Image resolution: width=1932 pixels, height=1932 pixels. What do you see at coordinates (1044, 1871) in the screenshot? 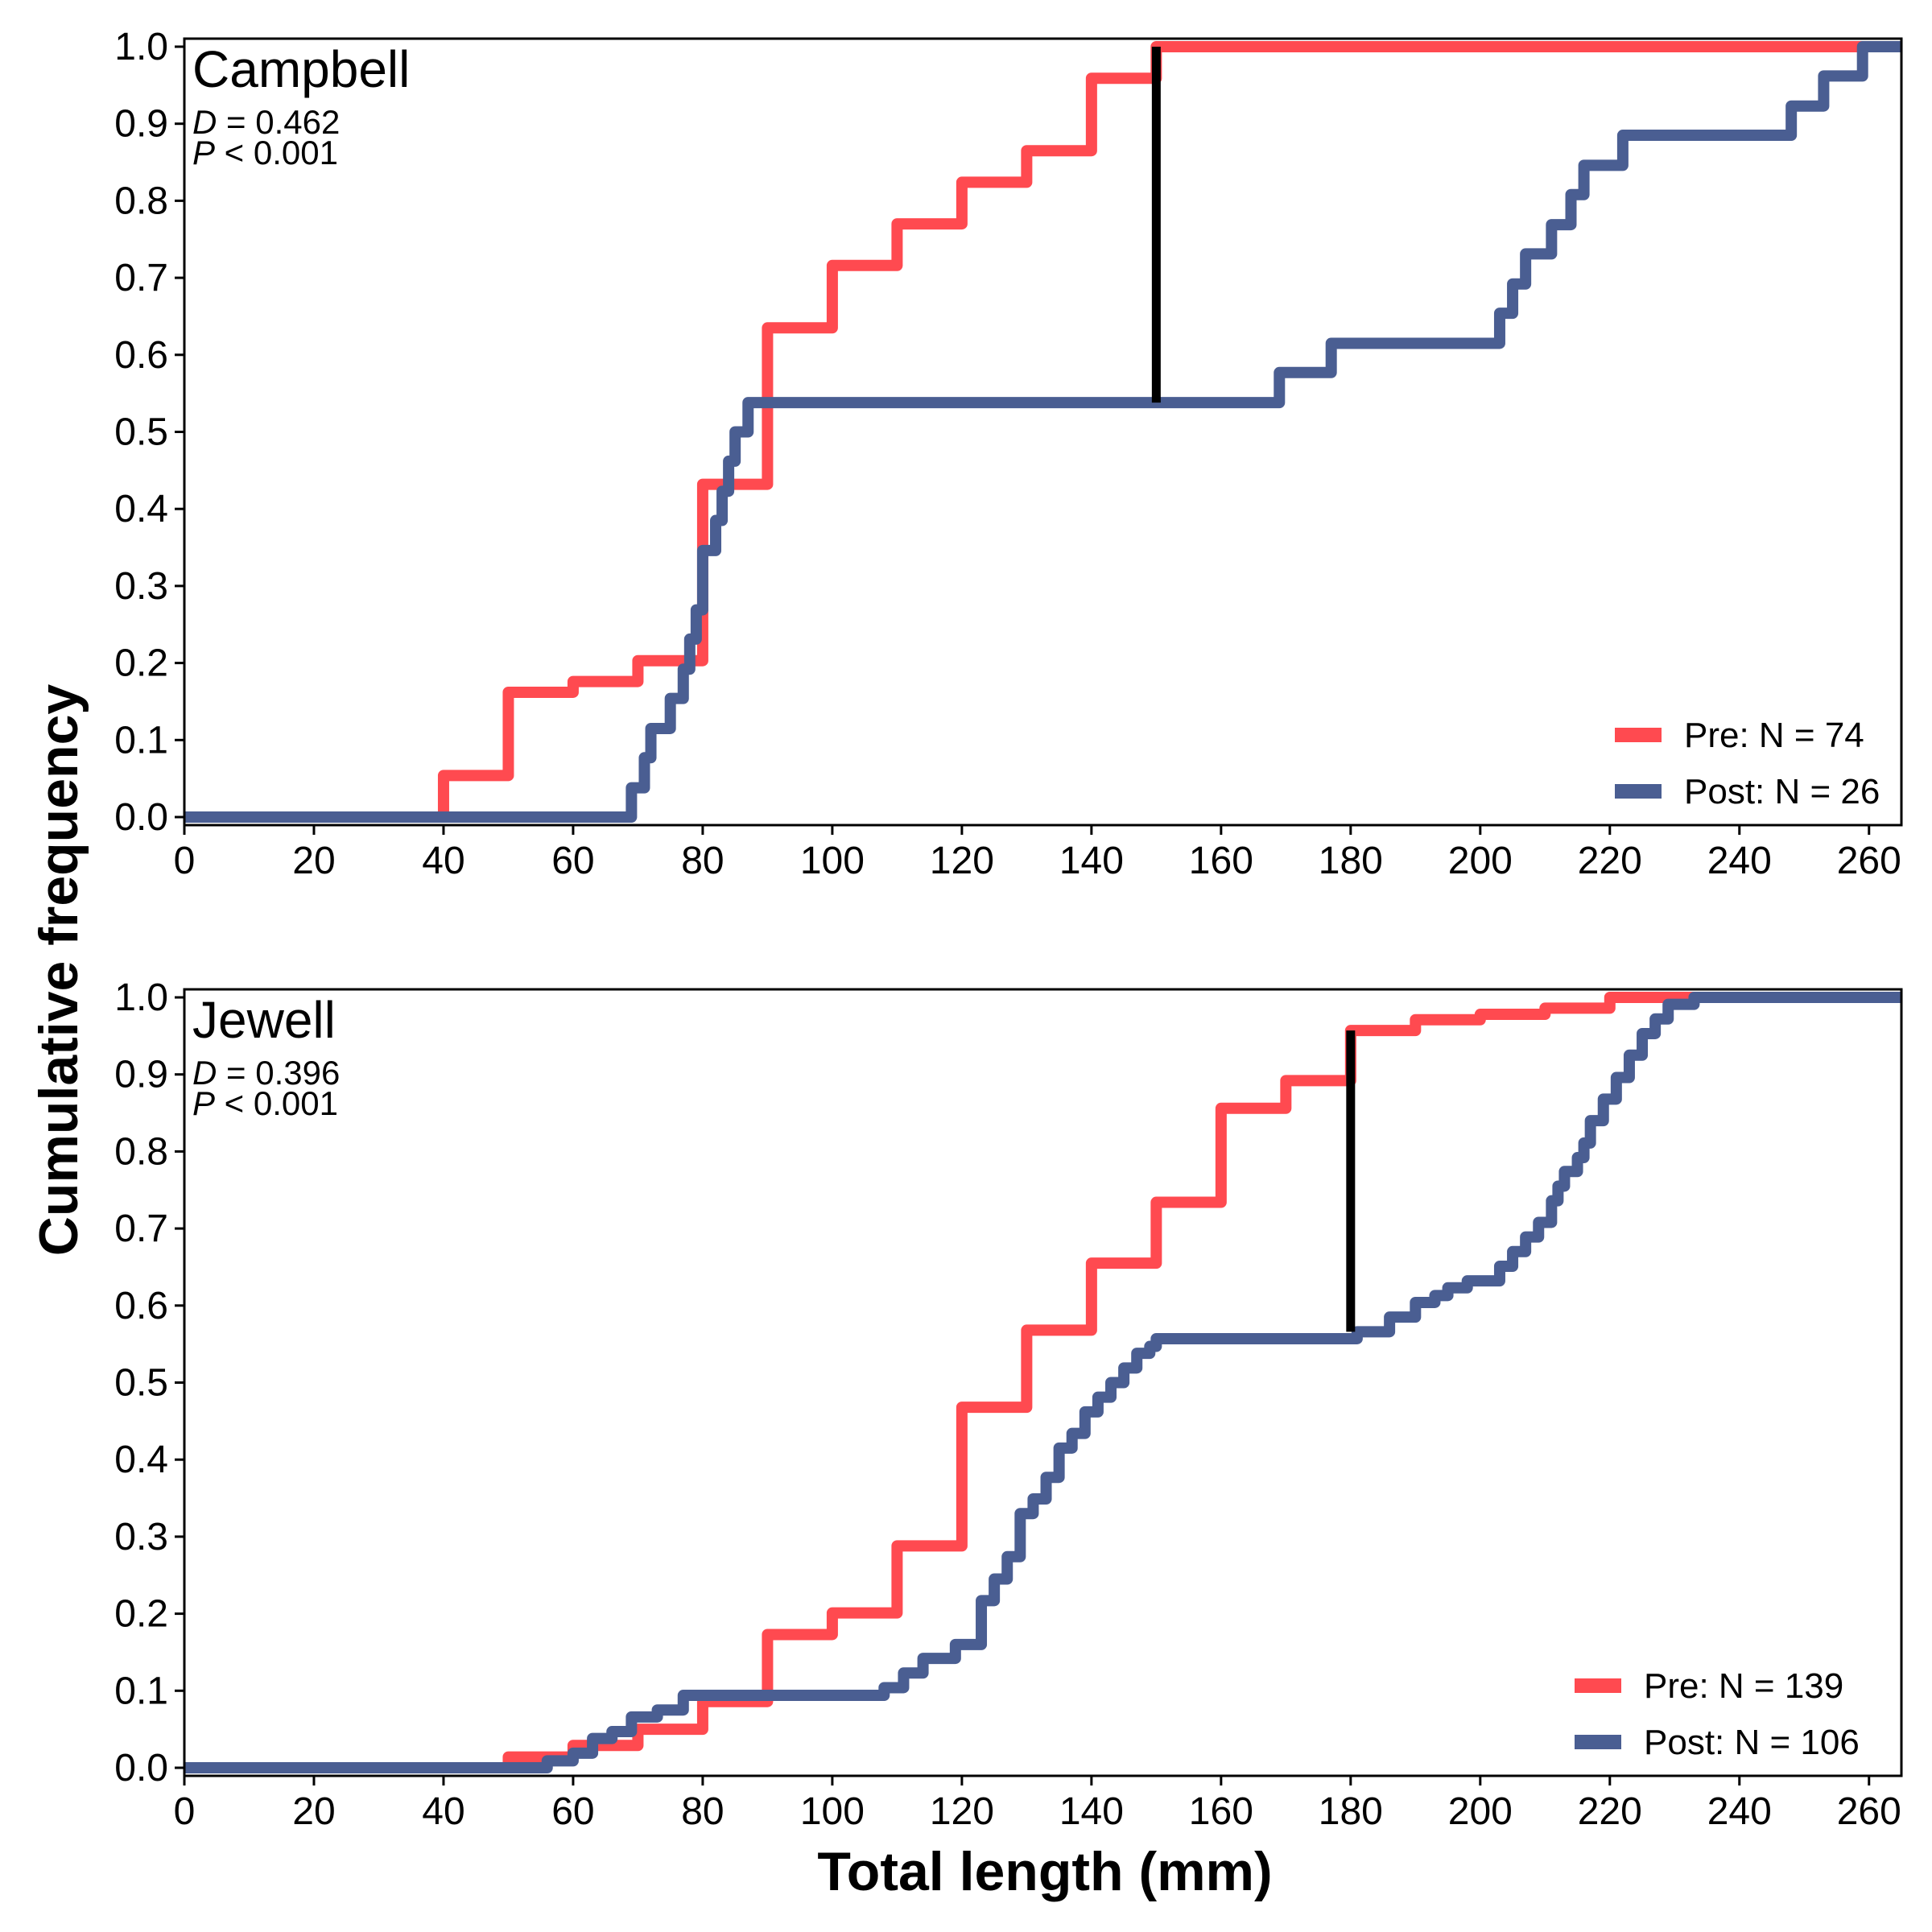
I see `x-axis-title: Total length (mm)` at bounding box center [1044, 1871].